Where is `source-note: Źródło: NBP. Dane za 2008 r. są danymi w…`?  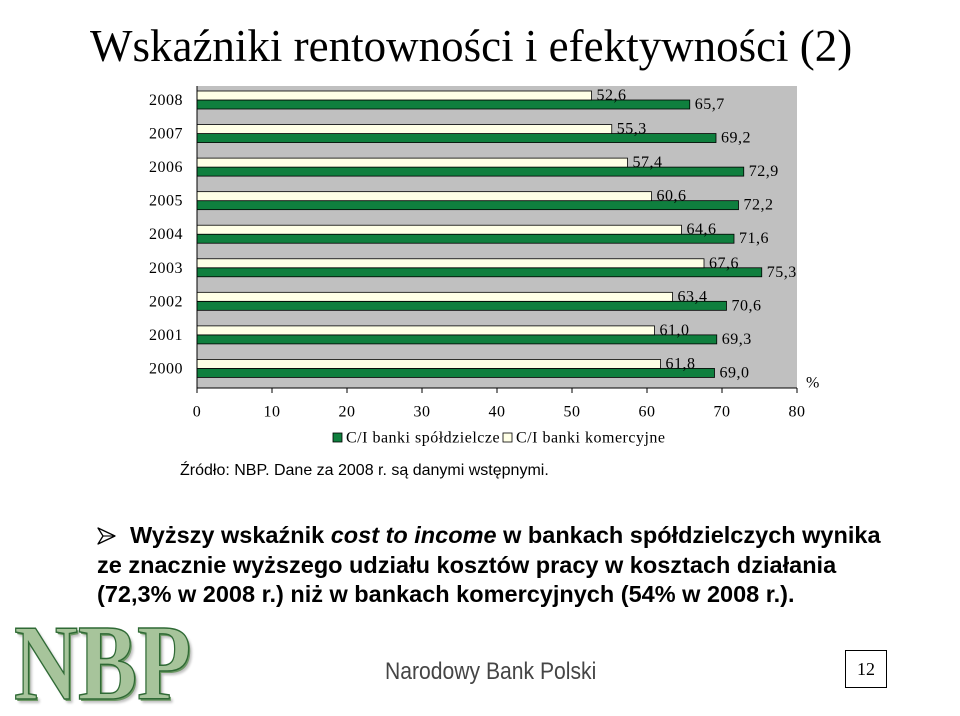
source-note: Źródło: NBP. Dane za 2008 r. są danymi w… is located at coordinates (364, 470).